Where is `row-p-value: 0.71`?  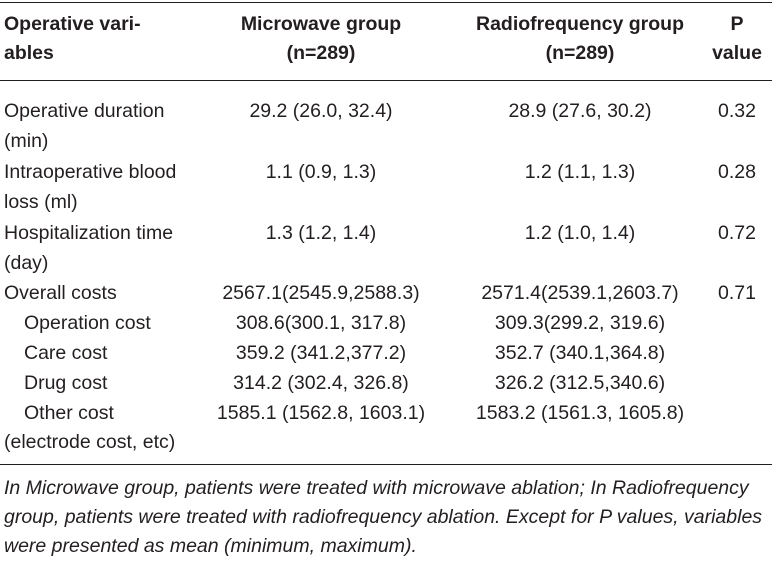 row-p-value: 0.71 is located at coordinates (737, 293).